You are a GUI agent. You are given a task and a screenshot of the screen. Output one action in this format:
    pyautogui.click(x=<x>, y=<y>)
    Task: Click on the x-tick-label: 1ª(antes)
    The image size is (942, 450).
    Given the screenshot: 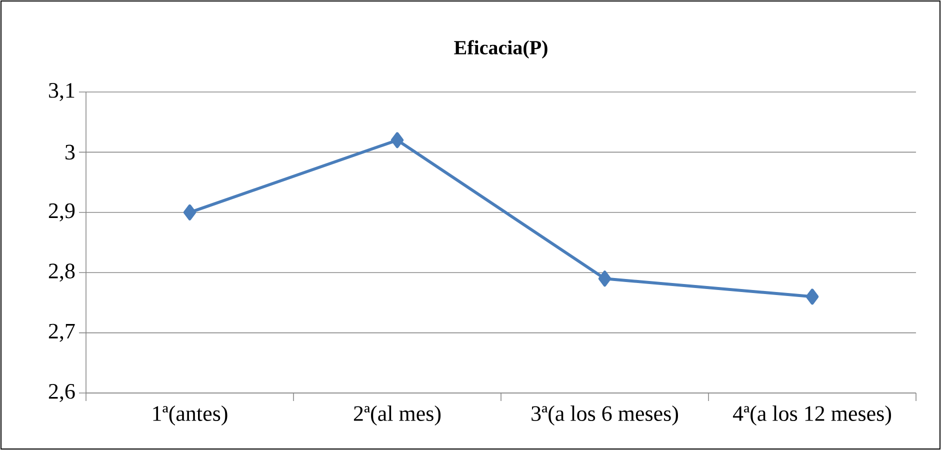 What is the action you would take?
    pyautogui.click(x=190, y=416)
    